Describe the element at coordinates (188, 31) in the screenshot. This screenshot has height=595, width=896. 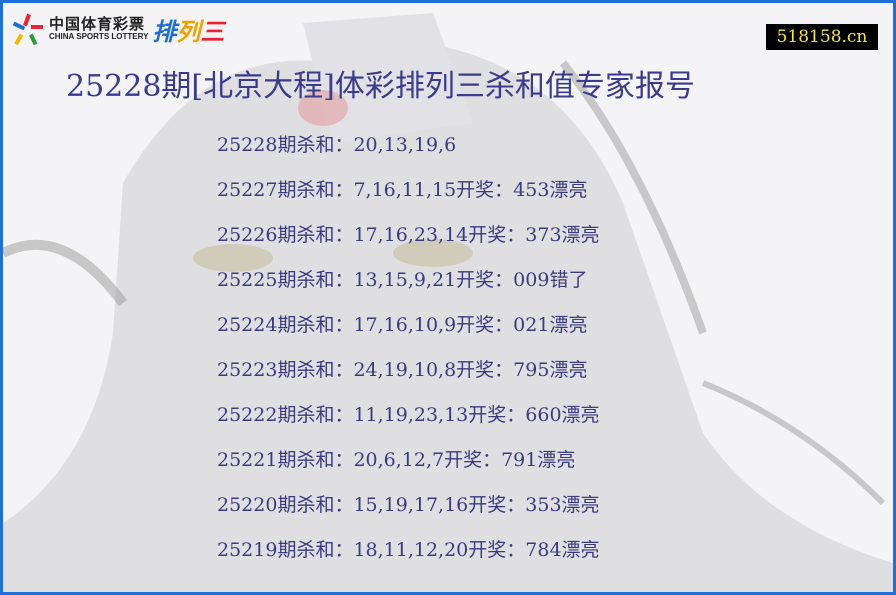
I see `pailie3-logo: 排列三` at that location.